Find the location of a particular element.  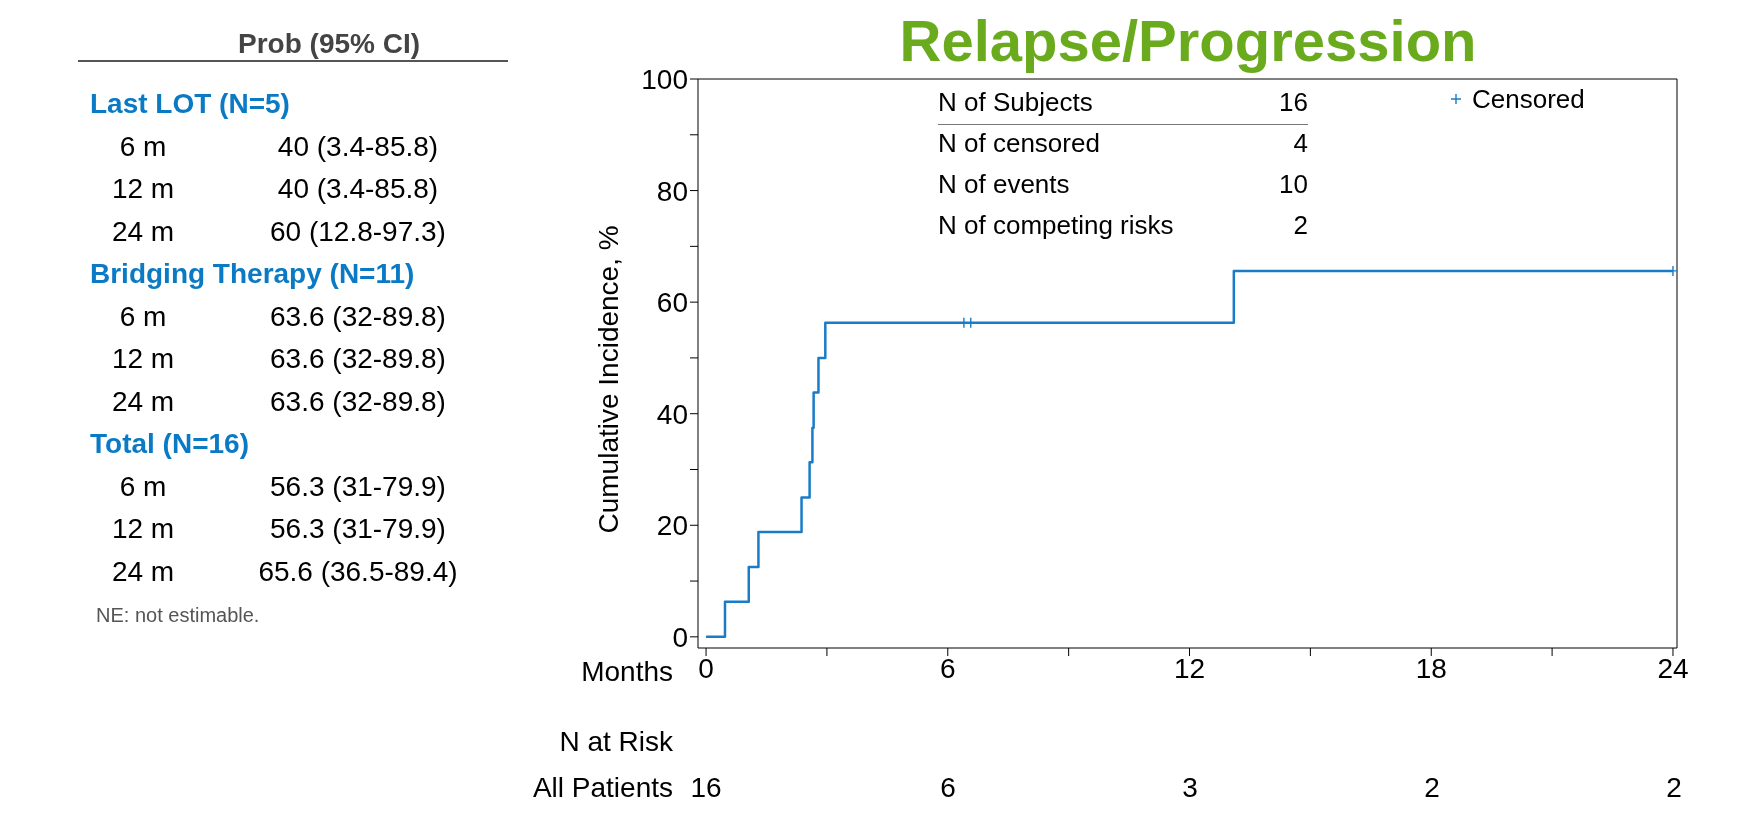

text: Total (N=16) is located at coordinates (169, 444).